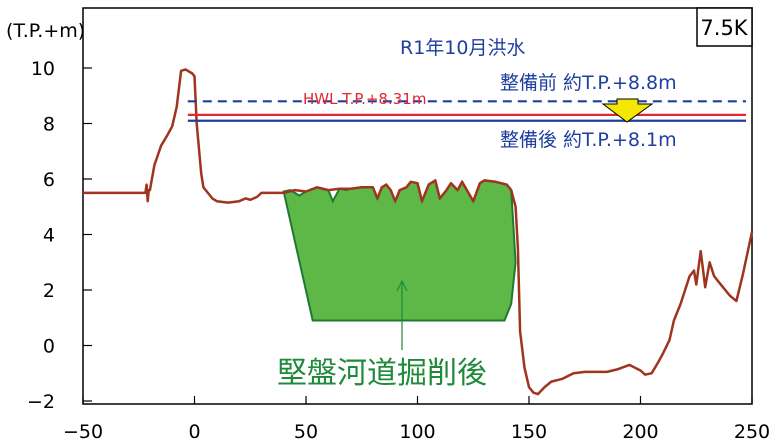  What do you see at coordinates (43, 69) in the screenshot?
I see `y-tick-label: 10` at bounding box center [43, 69].